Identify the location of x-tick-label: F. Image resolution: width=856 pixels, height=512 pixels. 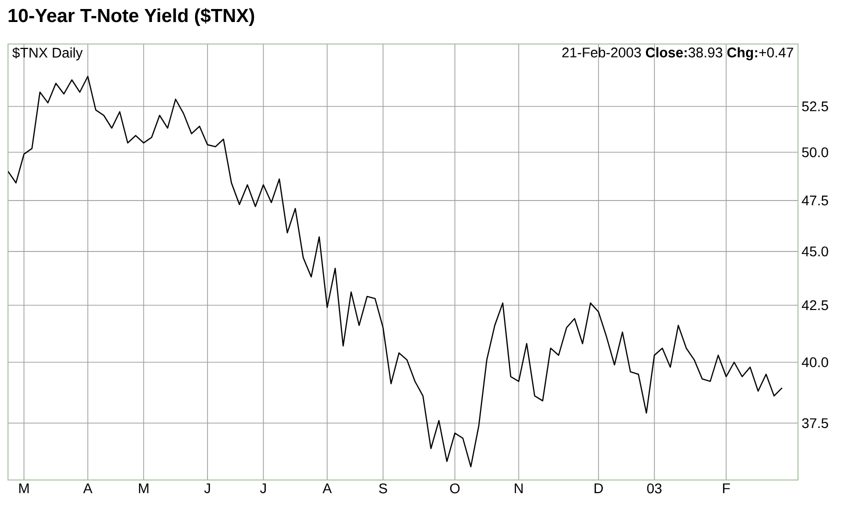
(726, 488).